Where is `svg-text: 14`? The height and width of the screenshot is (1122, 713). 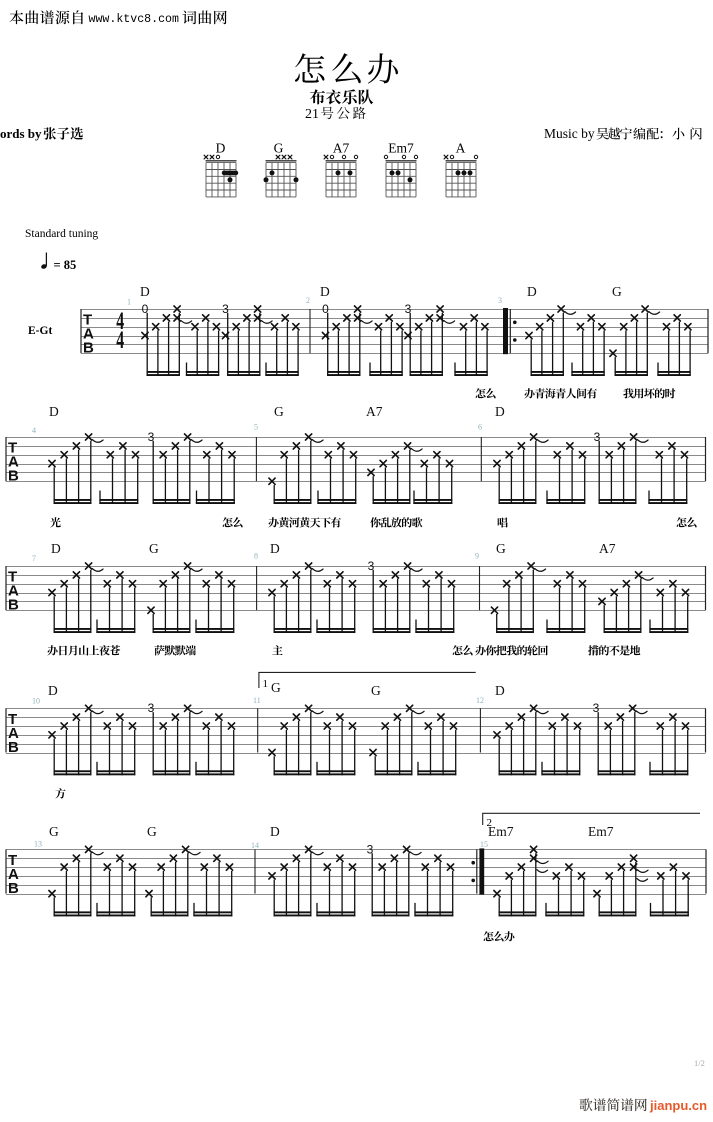
svg-text: 14 is located at coordinates (255, 845).